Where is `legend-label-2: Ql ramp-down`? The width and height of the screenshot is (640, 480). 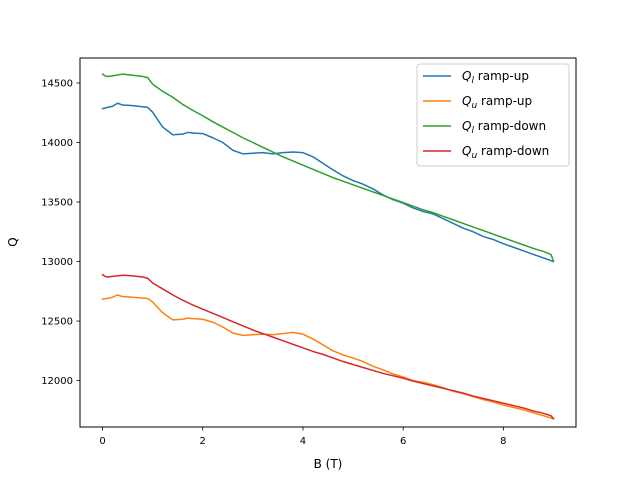 legend-label-2: Ql ramp-down is located at coordinates (504, 127).